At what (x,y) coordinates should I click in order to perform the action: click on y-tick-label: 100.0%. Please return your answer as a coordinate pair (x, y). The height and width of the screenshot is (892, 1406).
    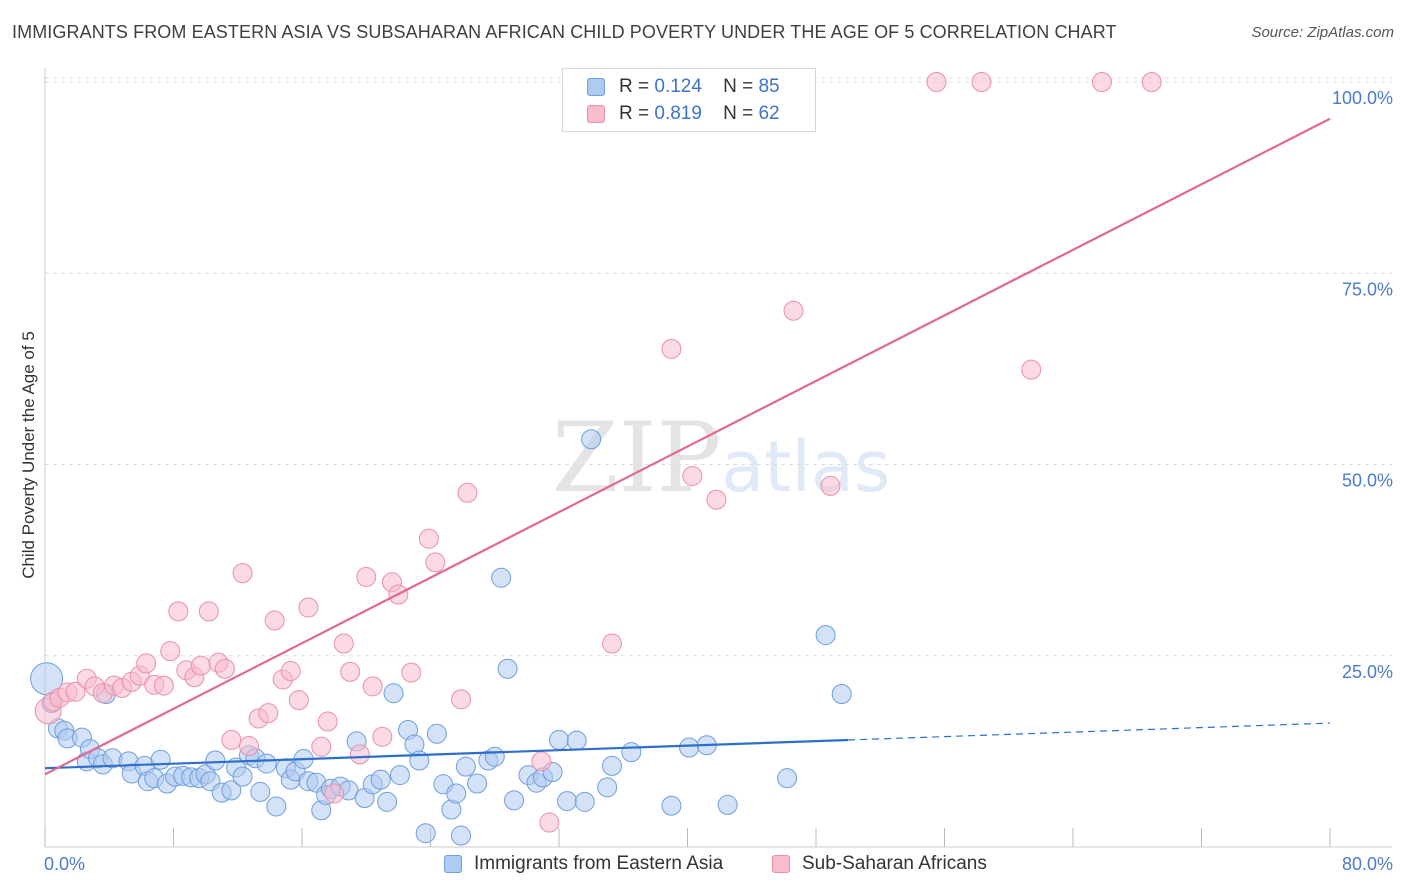
    Looking at the image, I should click on (1362, 98).